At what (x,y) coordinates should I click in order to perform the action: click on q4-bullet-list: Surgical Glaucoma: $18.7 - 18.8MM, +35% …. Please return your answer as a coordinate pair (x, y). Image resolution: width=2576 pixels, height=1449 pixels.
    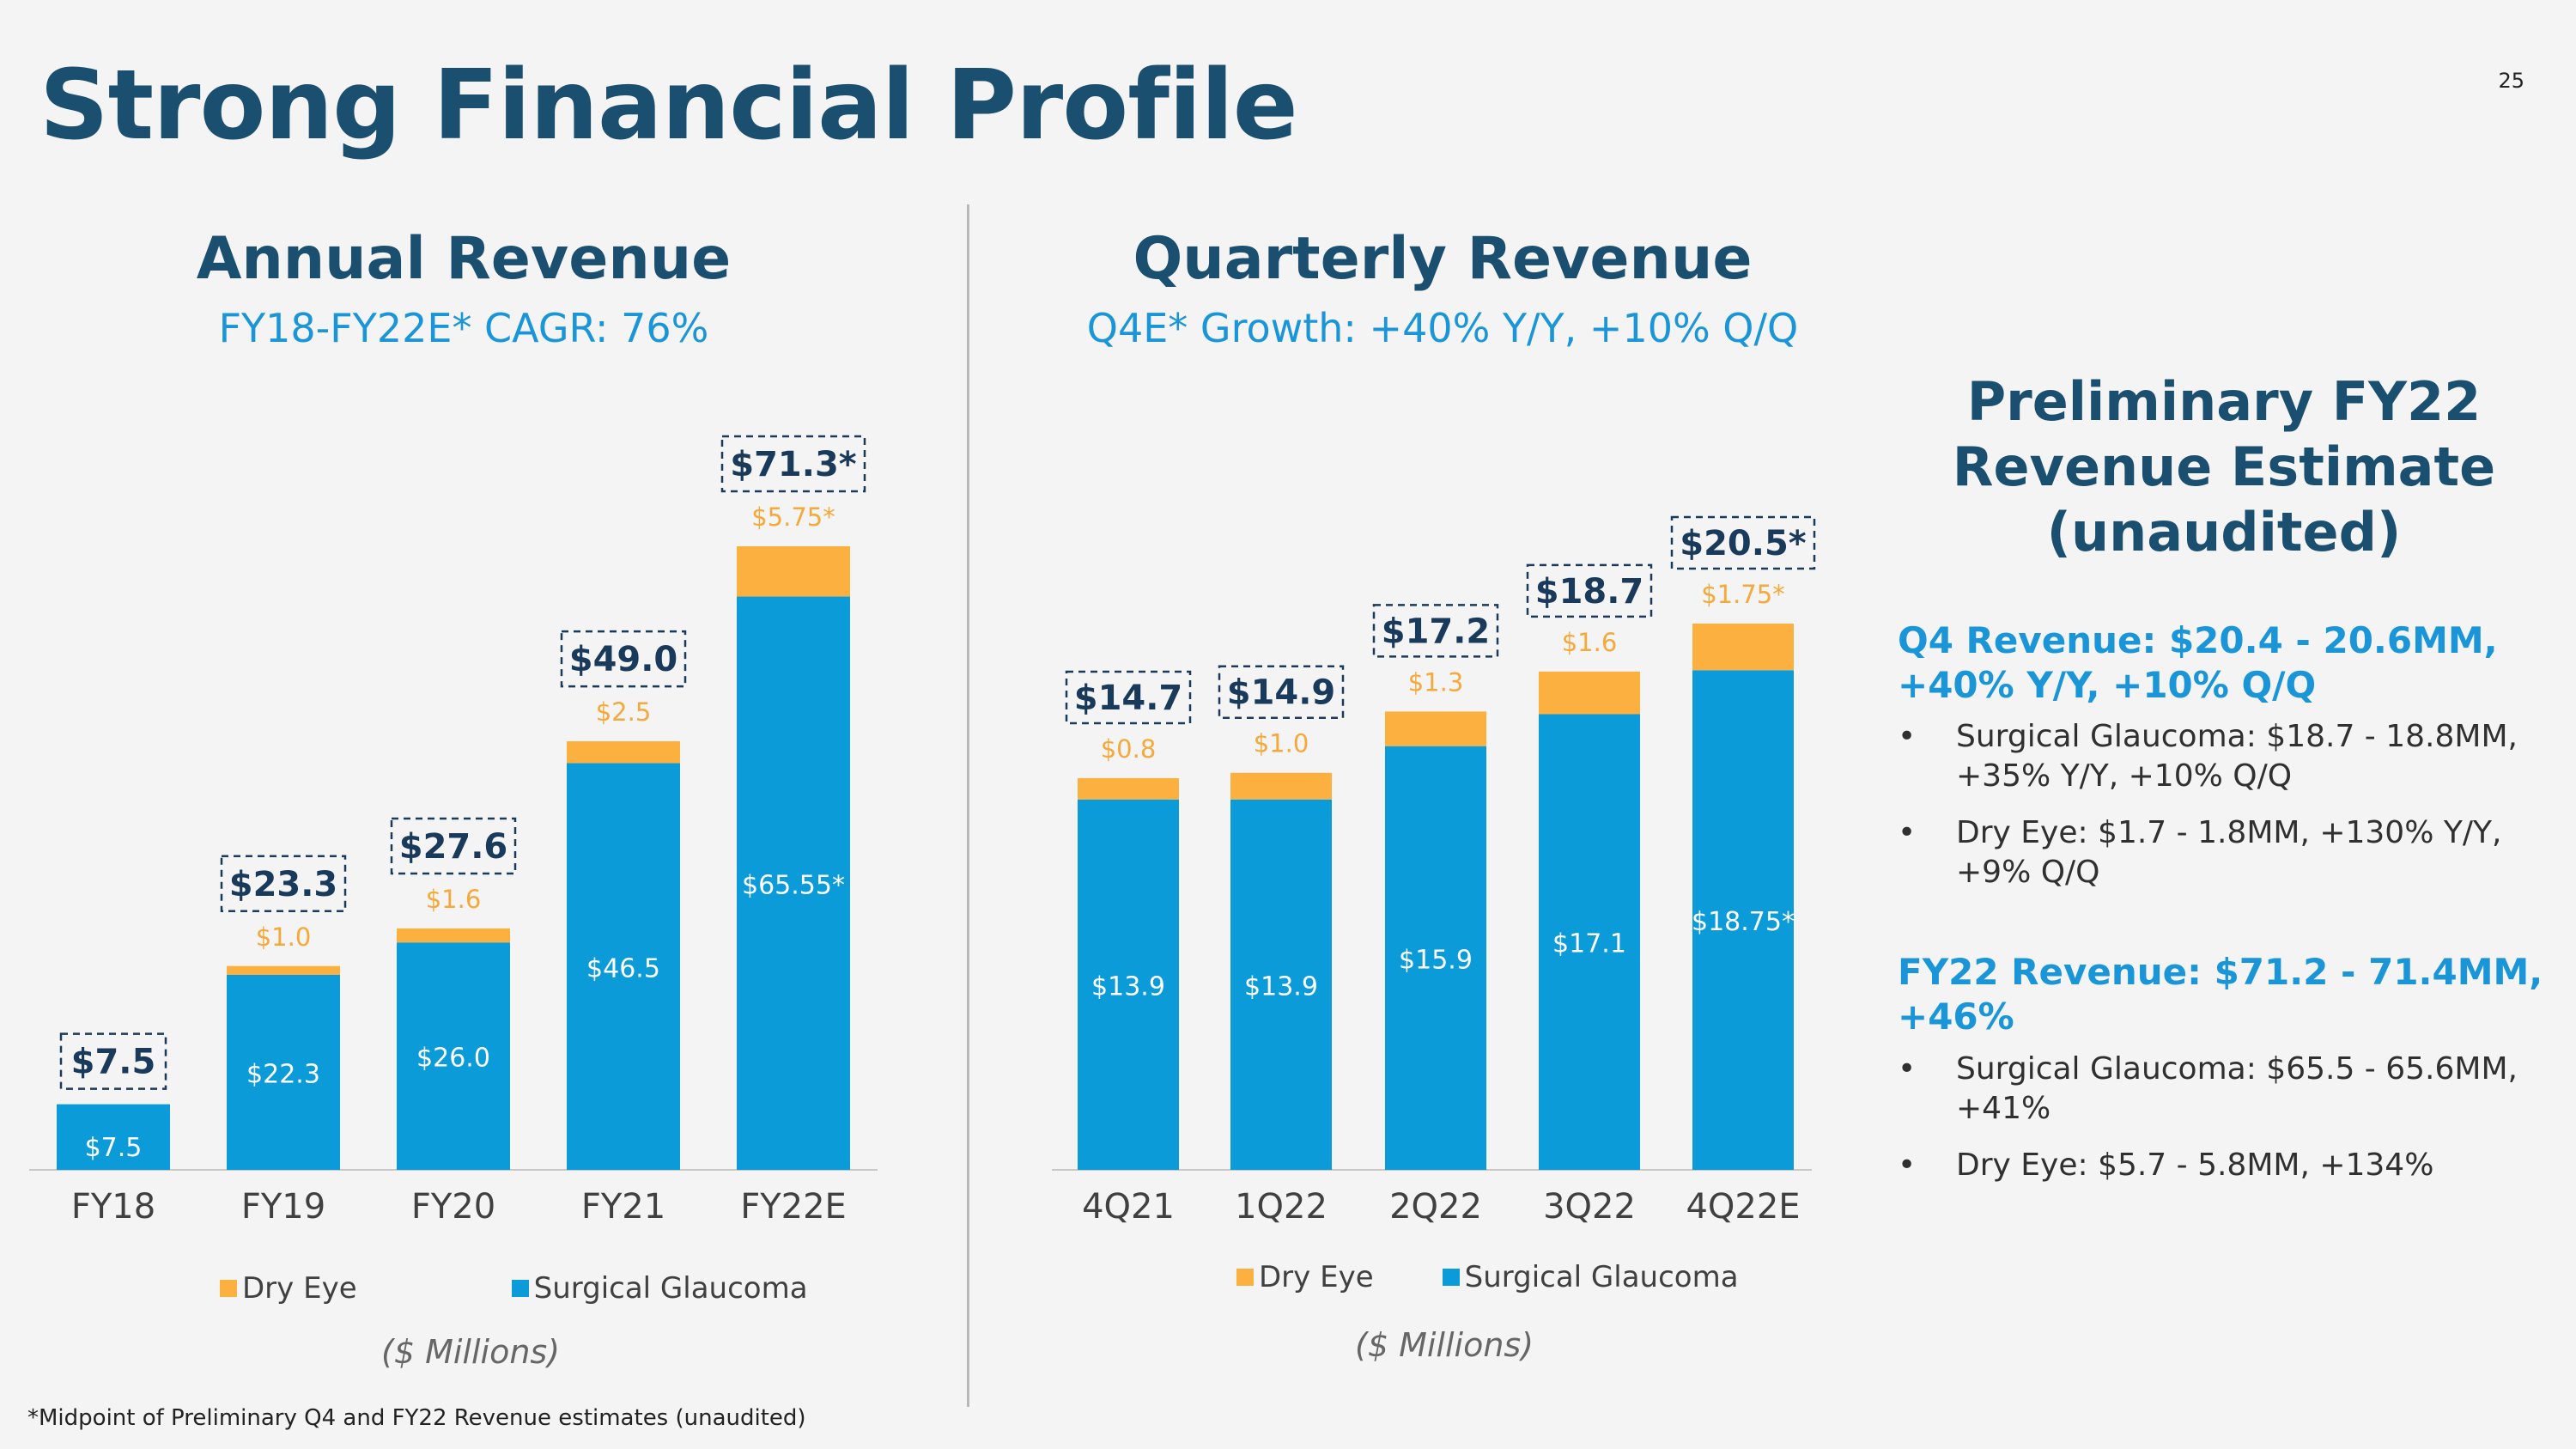
    Looking at the image, I should click on (2232, 813).